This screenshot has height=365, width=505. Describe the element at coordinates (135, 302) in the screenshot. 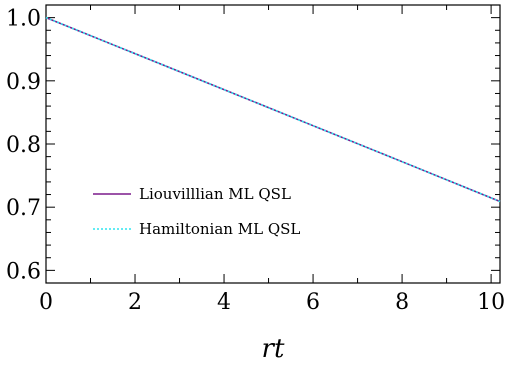

I see `x-tick-label: 2` at that location.